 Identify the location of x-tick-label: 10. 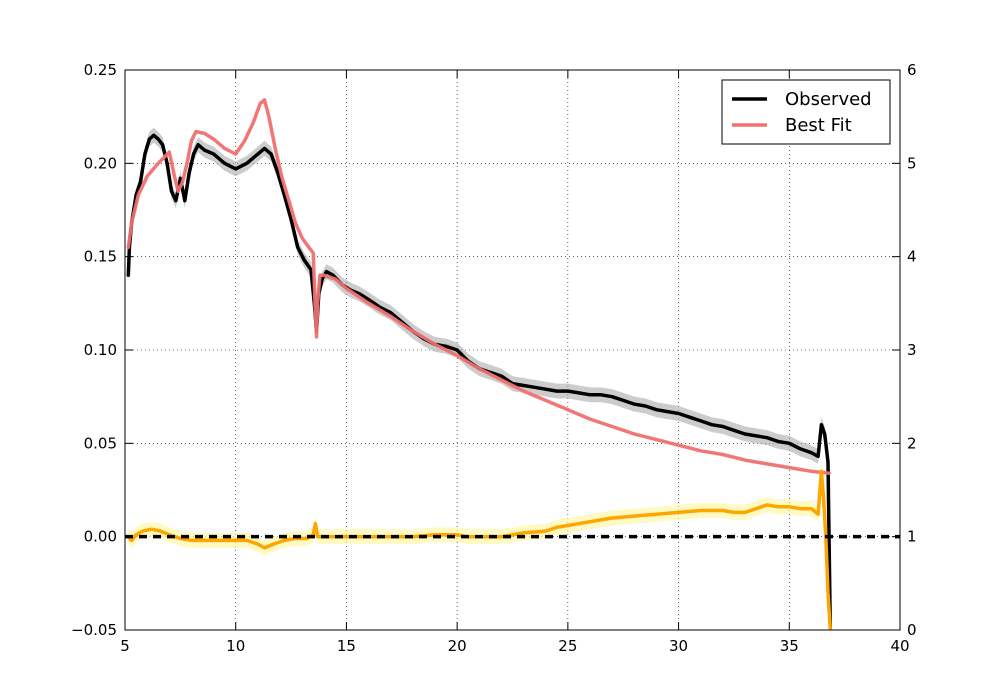
(235, 646).